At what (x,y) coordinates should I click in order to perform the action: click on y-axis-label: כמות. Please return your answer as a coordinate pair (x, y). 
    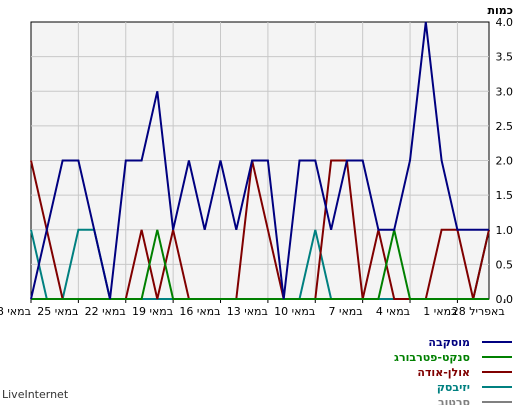
    Looking at the image, I should click on (500, 10).